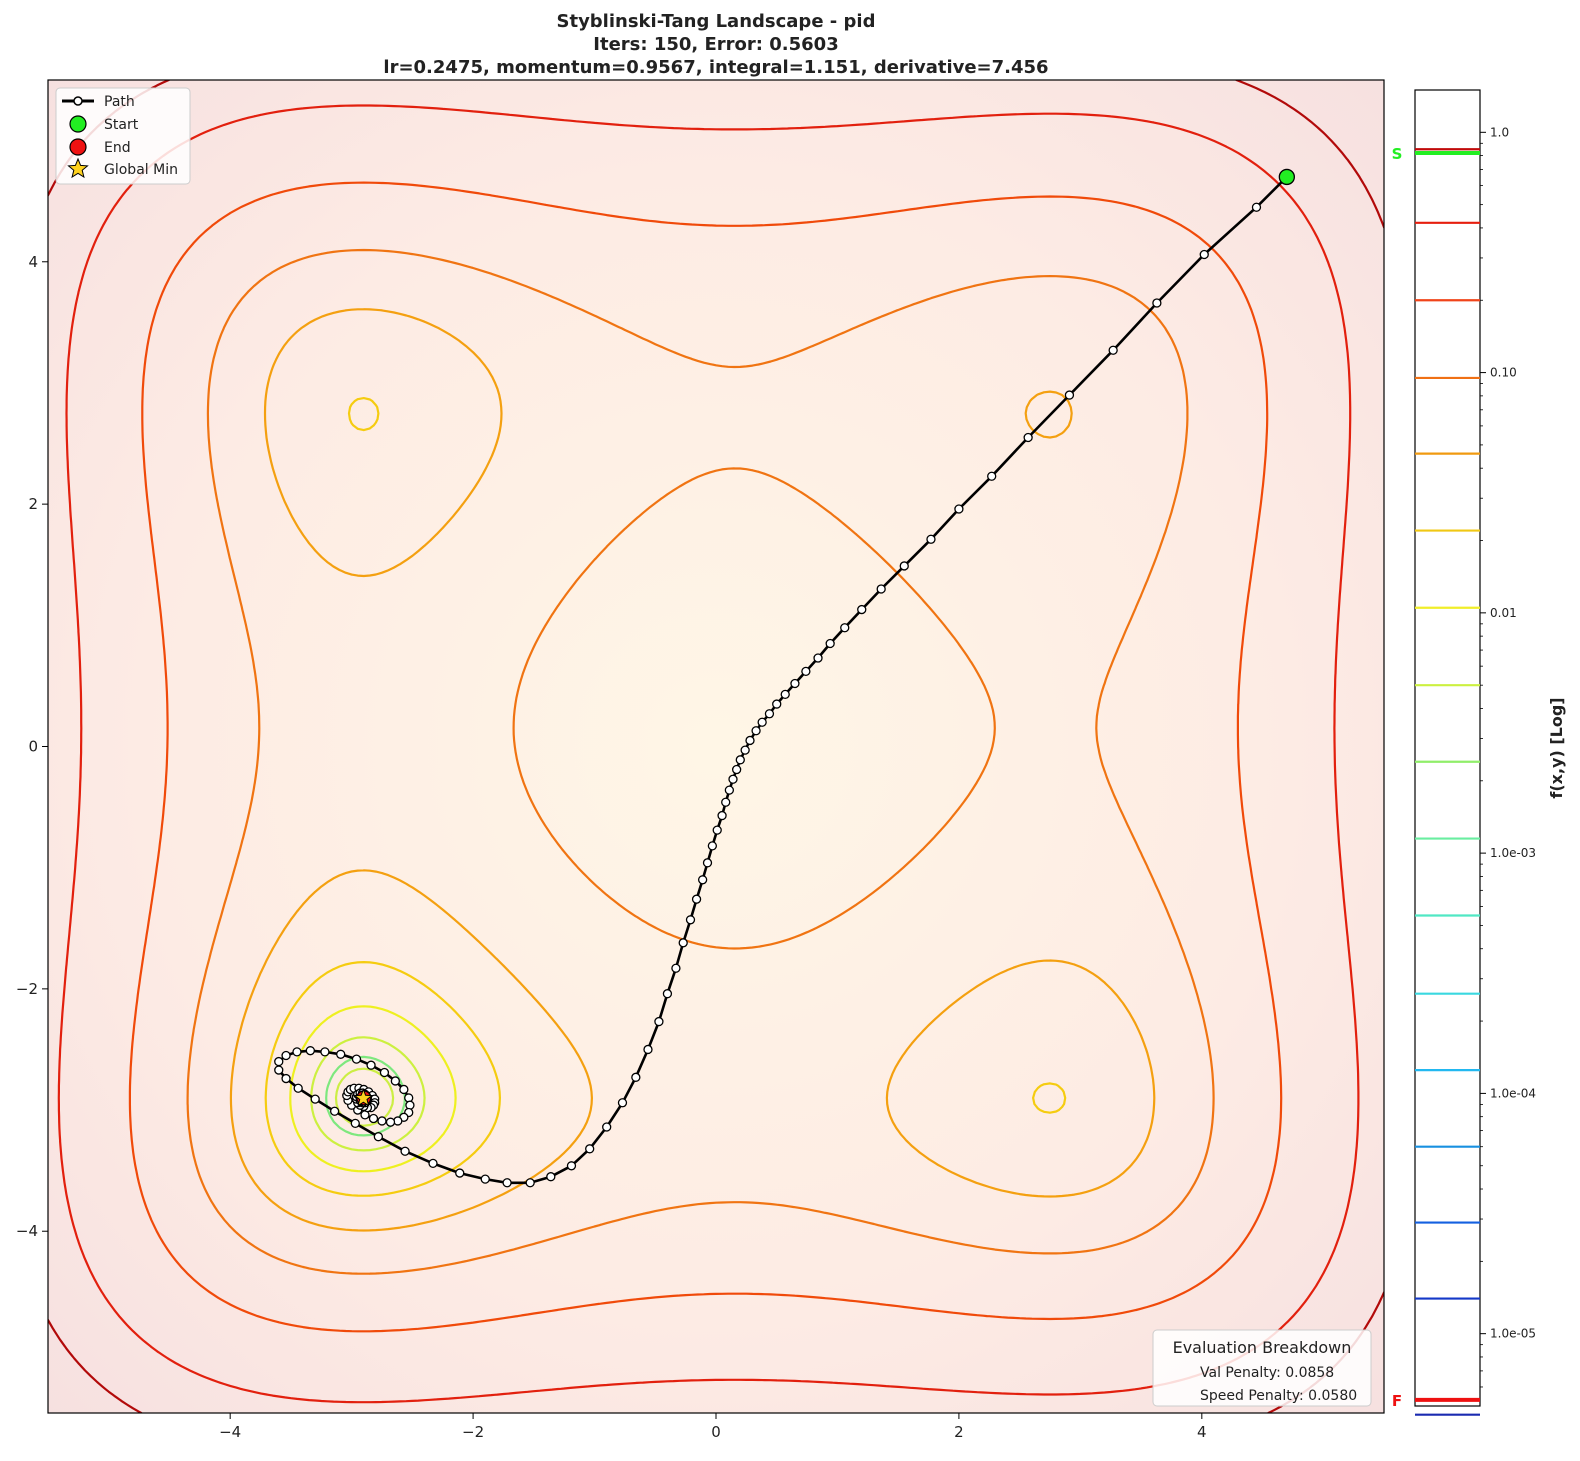  Describe the element at coordinates (117, 148) in the screenshot. I see `legend-label-end: End` at that location.